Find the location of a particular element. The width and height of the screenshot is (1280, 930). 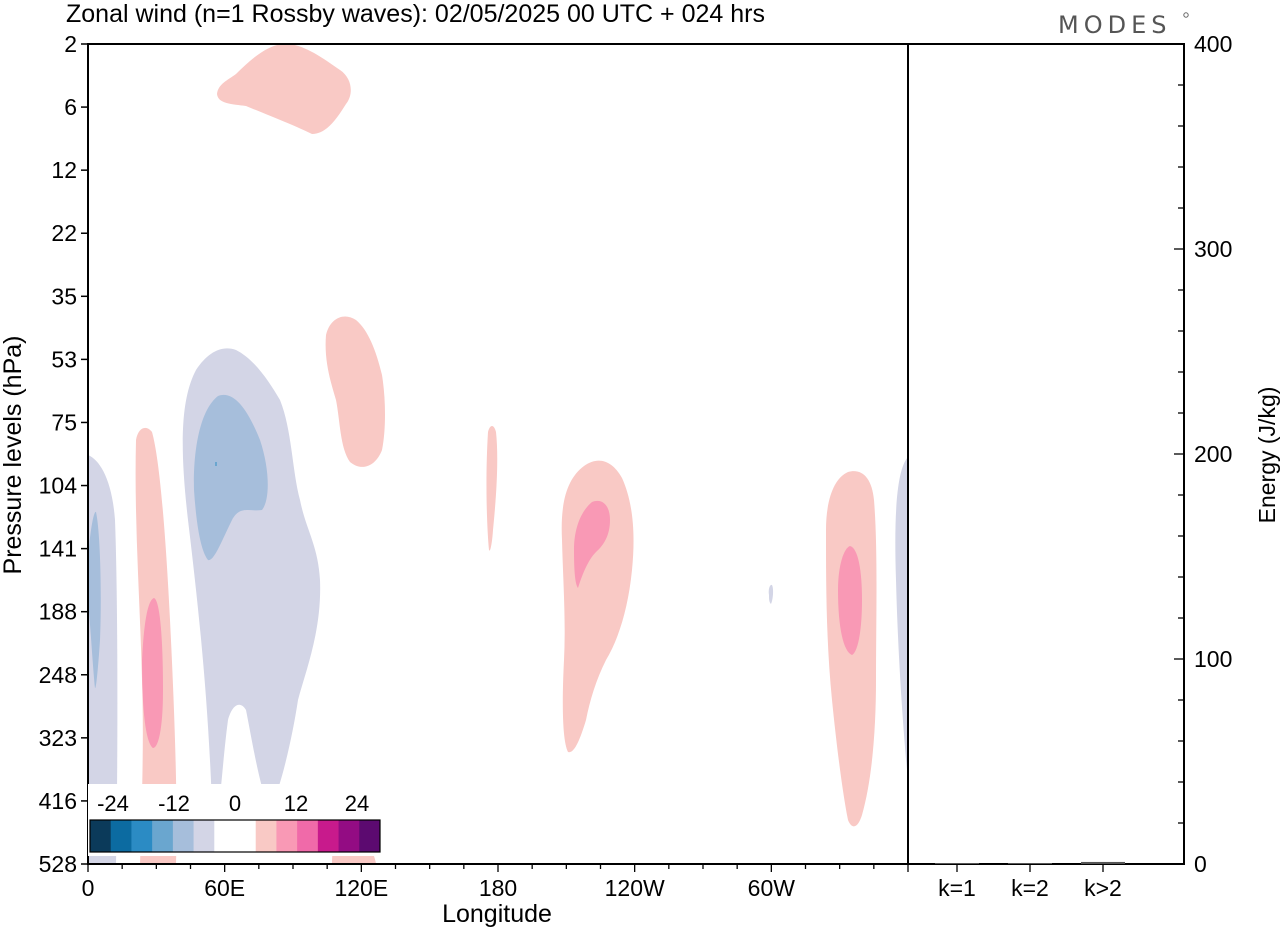

longitude-axis: 0 60E 120E 180 120W 60W is located at coordinates (495, 882).